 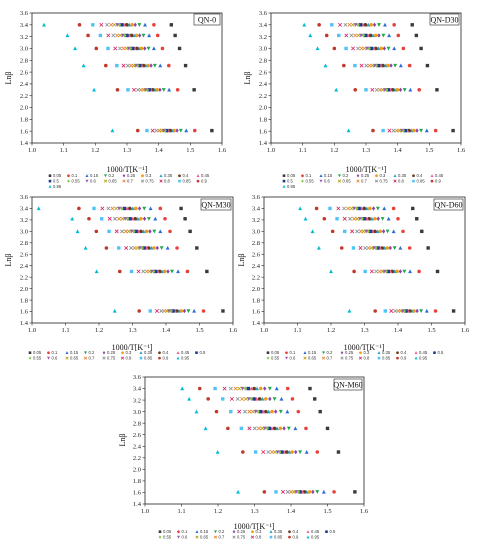 I want to click on legend-label: 0.3, so click(x=149, y=175).